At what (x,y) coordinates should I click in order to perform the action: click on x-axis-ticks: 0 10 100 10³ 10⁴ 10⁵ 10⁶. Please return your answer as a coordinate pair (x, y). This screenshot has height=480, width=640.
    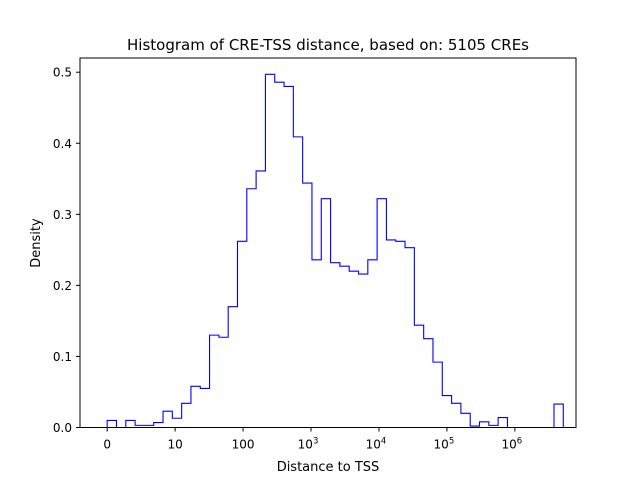
    Looking at the image, I should click on (312, 439).